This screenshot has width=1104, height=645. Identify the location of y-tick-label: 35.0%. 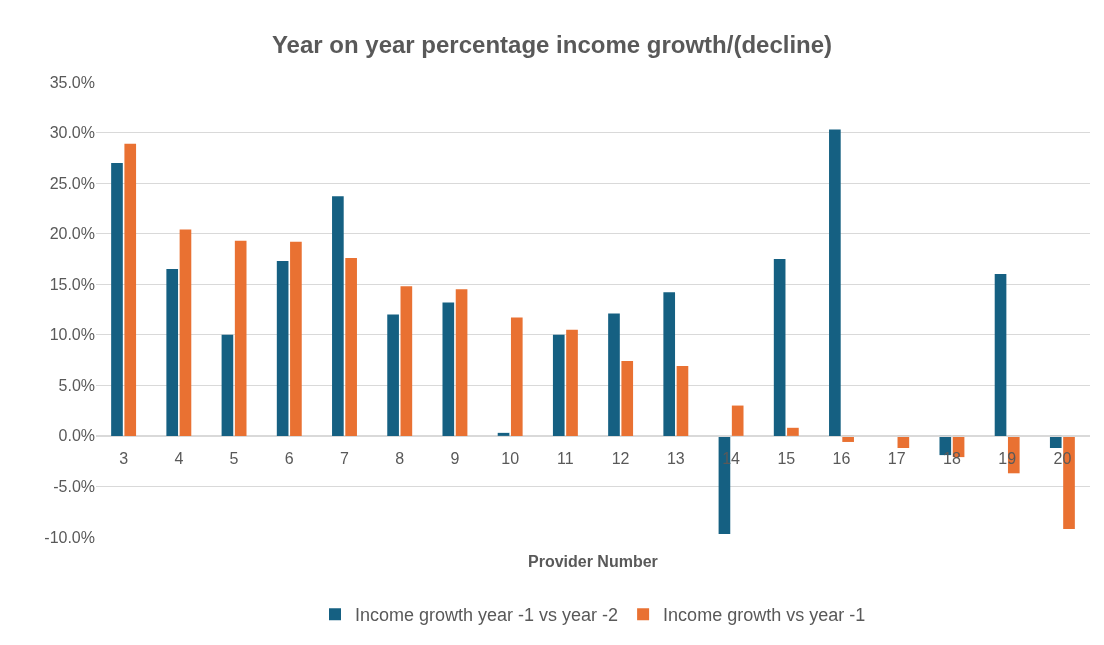
(72, 82).